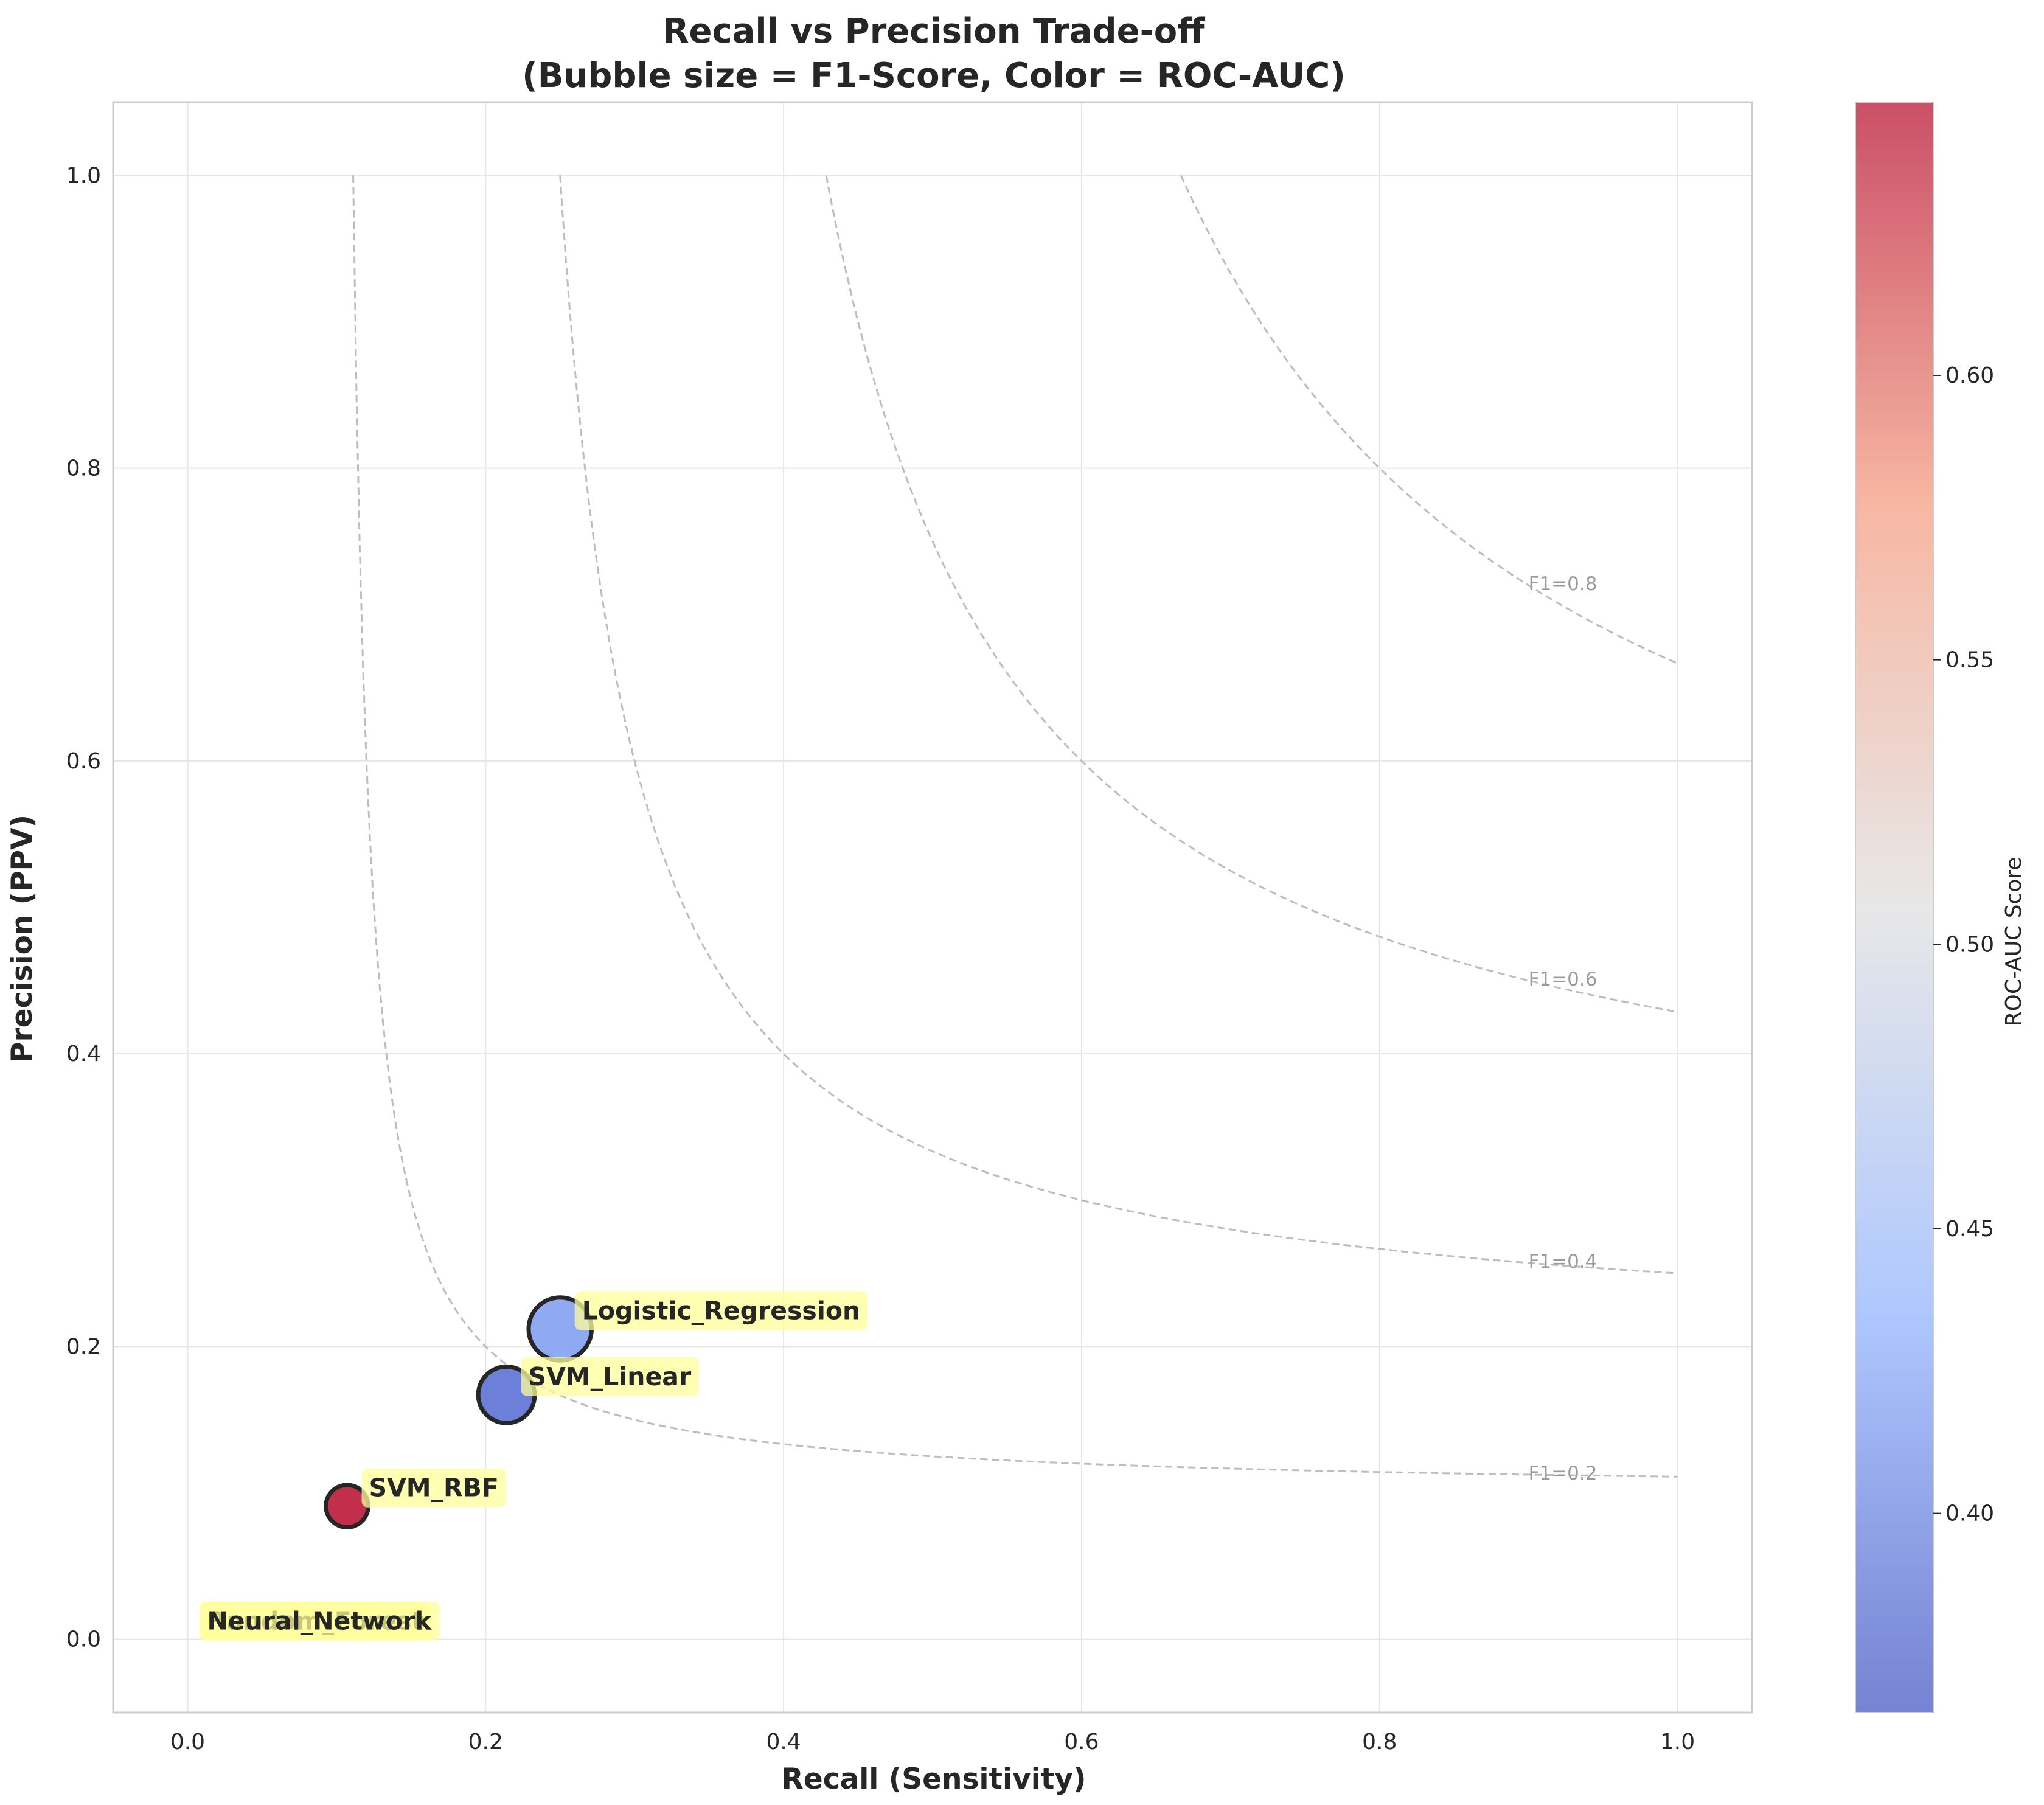 This screenshot has width=2044, height=1805. I want to click on iso-f1-label: F1=0.8, so click(1563, 584).